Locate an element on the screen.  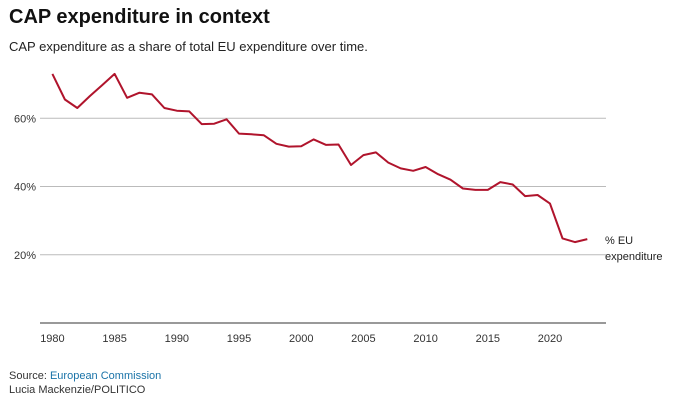
y-tick-label: 60% is located at coordinates (25, 119).